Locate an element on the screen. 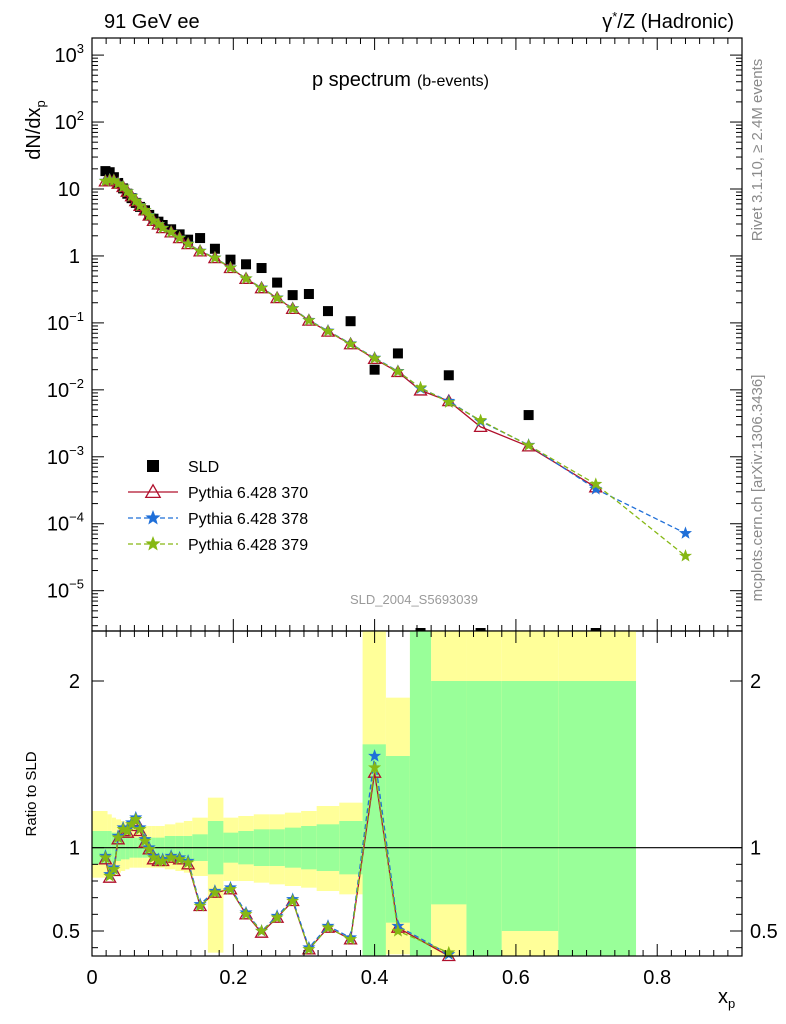  y-tick-label-right: 0.5 is located at coordinates (764, 932).